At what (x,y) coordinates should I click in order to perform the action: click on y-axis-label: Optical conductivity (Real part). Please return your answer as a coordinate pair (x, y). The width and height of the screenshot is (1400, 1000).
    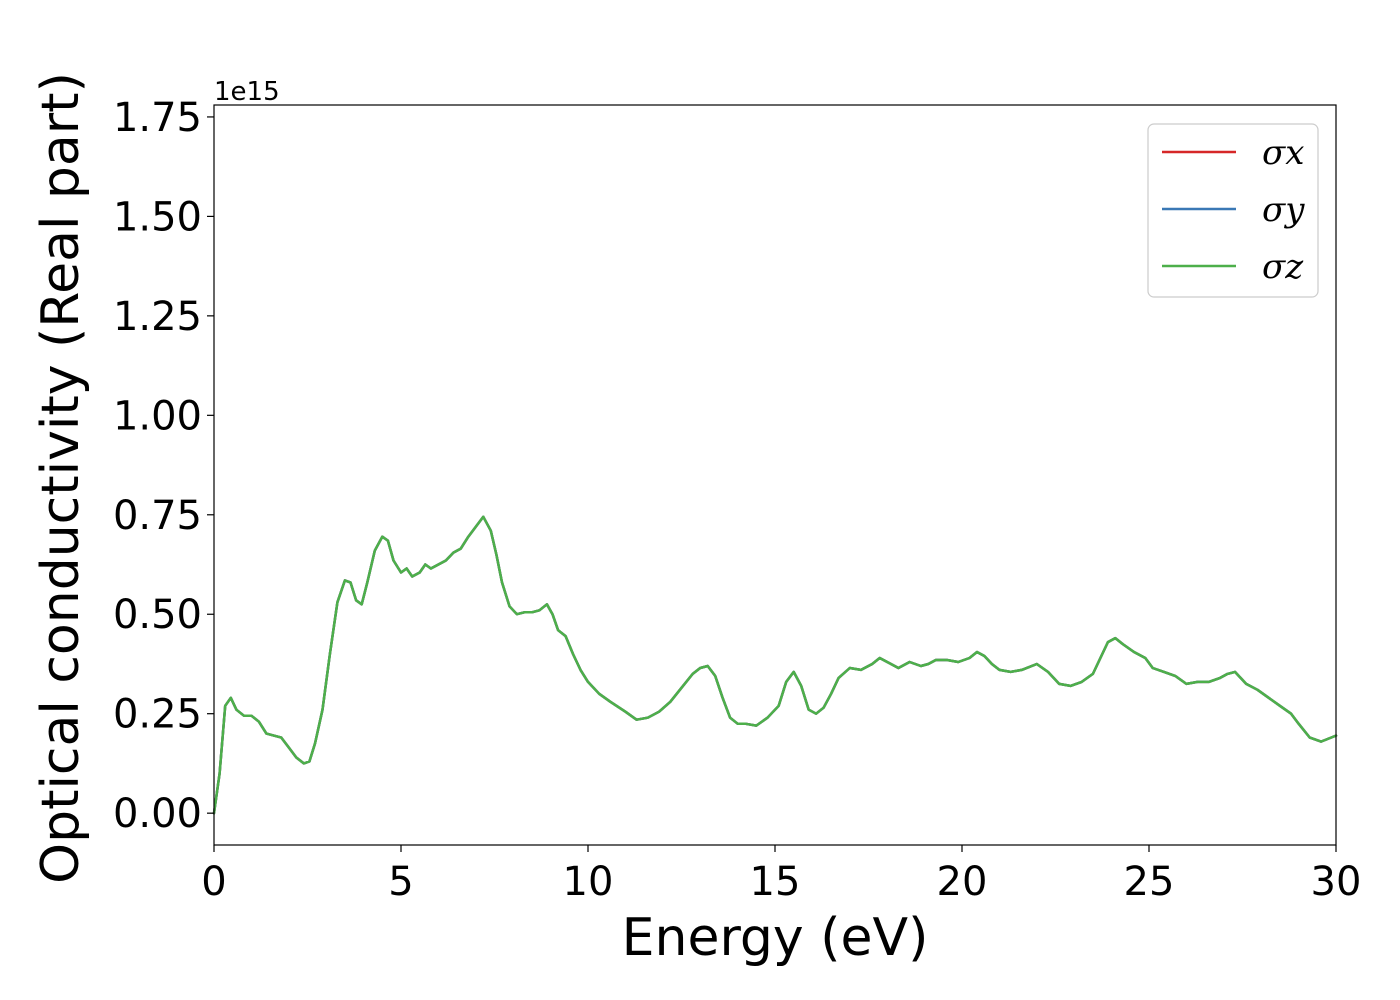
    Looking at the image, I should click on (61, 478).